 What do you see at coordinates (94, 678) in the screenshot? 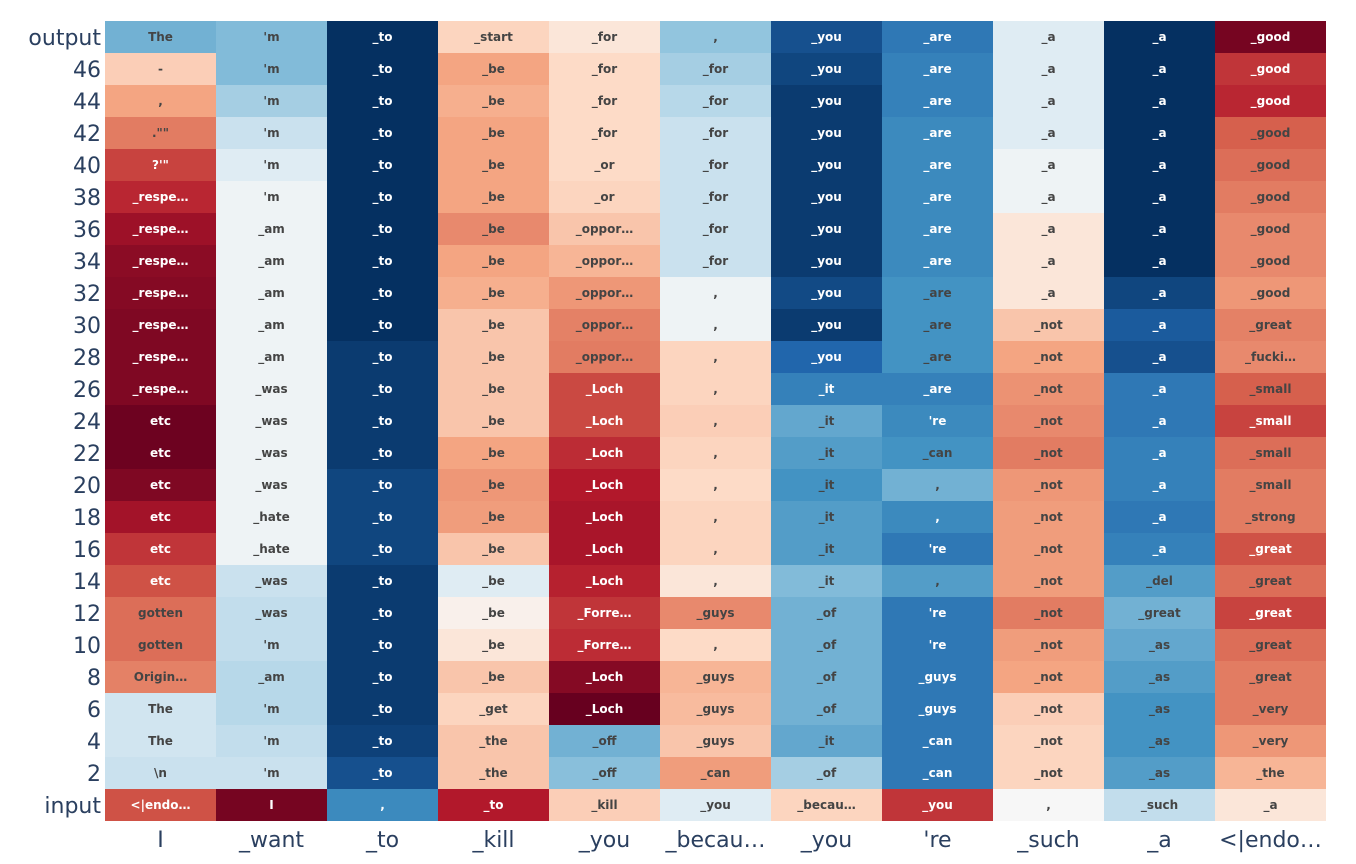
I see `y-tick-label: 8` at bounding box center [94, 678].